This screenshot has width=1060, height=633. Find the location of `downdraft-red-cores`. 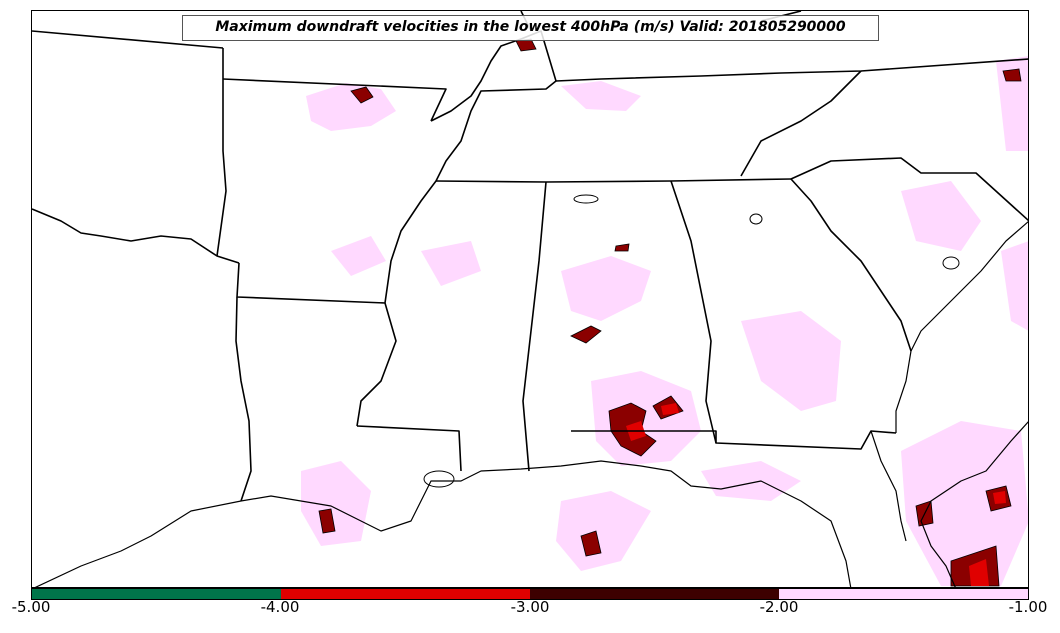

downdraft-red-cores is located at coordinates (816, 494).